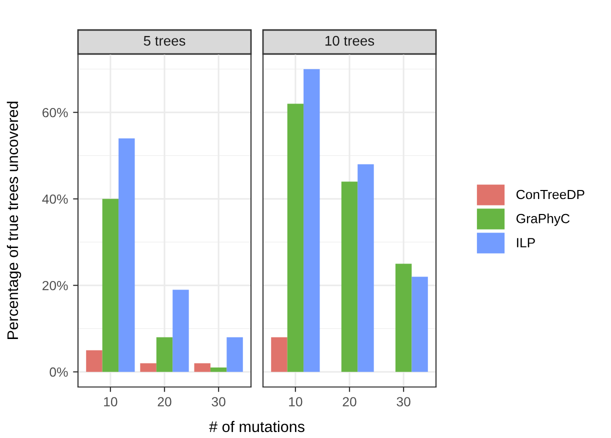 The width and height of the screenshot is (611, 438). I want to click on y-tick-label: 60%, so click(55, 113).